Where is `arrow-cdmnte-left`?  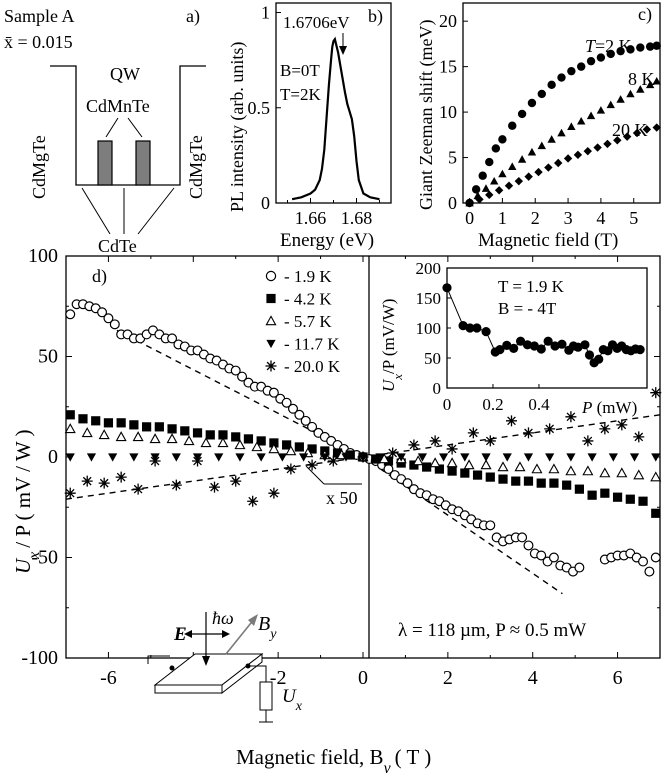
arrow-cdmnte-left is located at coordinates (112, 127).